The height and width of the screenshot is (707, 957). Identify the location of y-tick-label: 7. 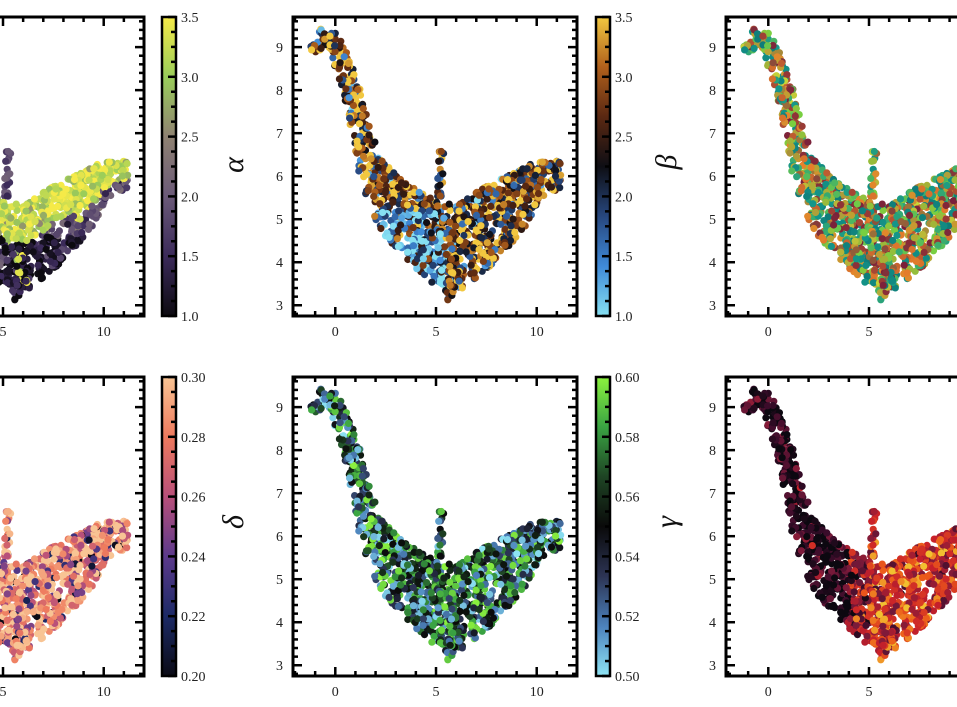
(279, 134).